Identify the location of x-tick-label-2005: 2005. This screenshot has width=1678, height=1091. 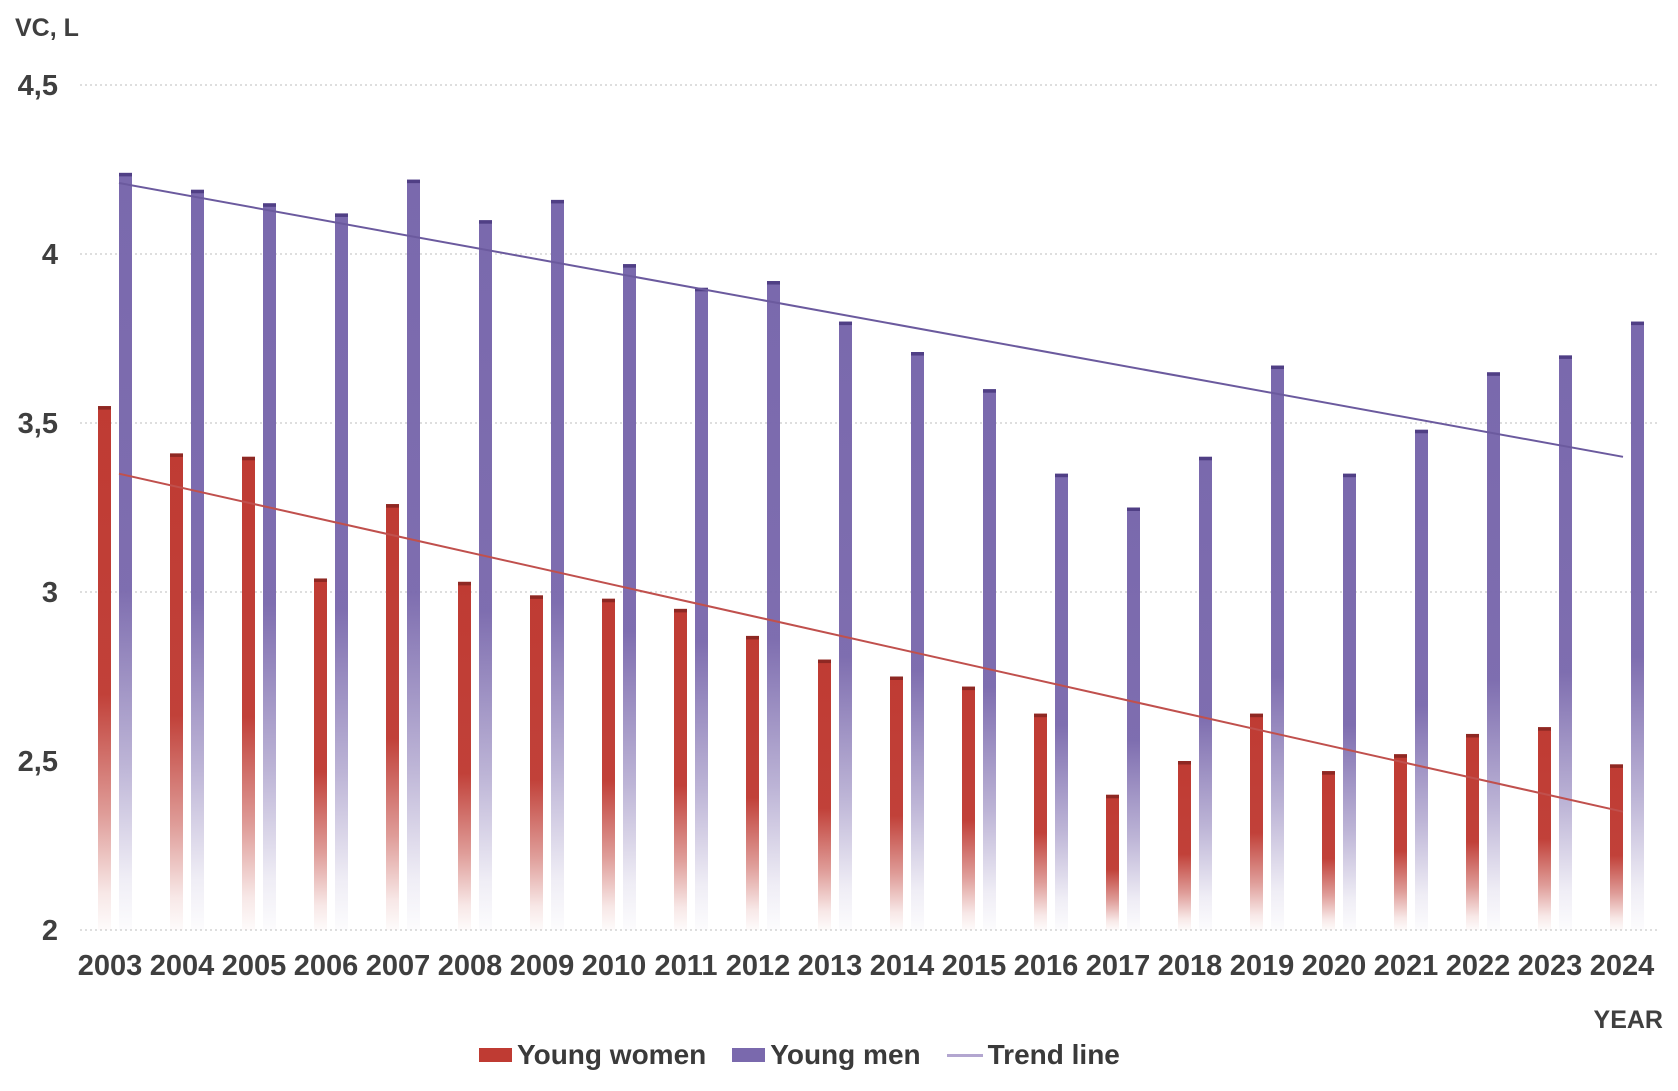
(254, 966).